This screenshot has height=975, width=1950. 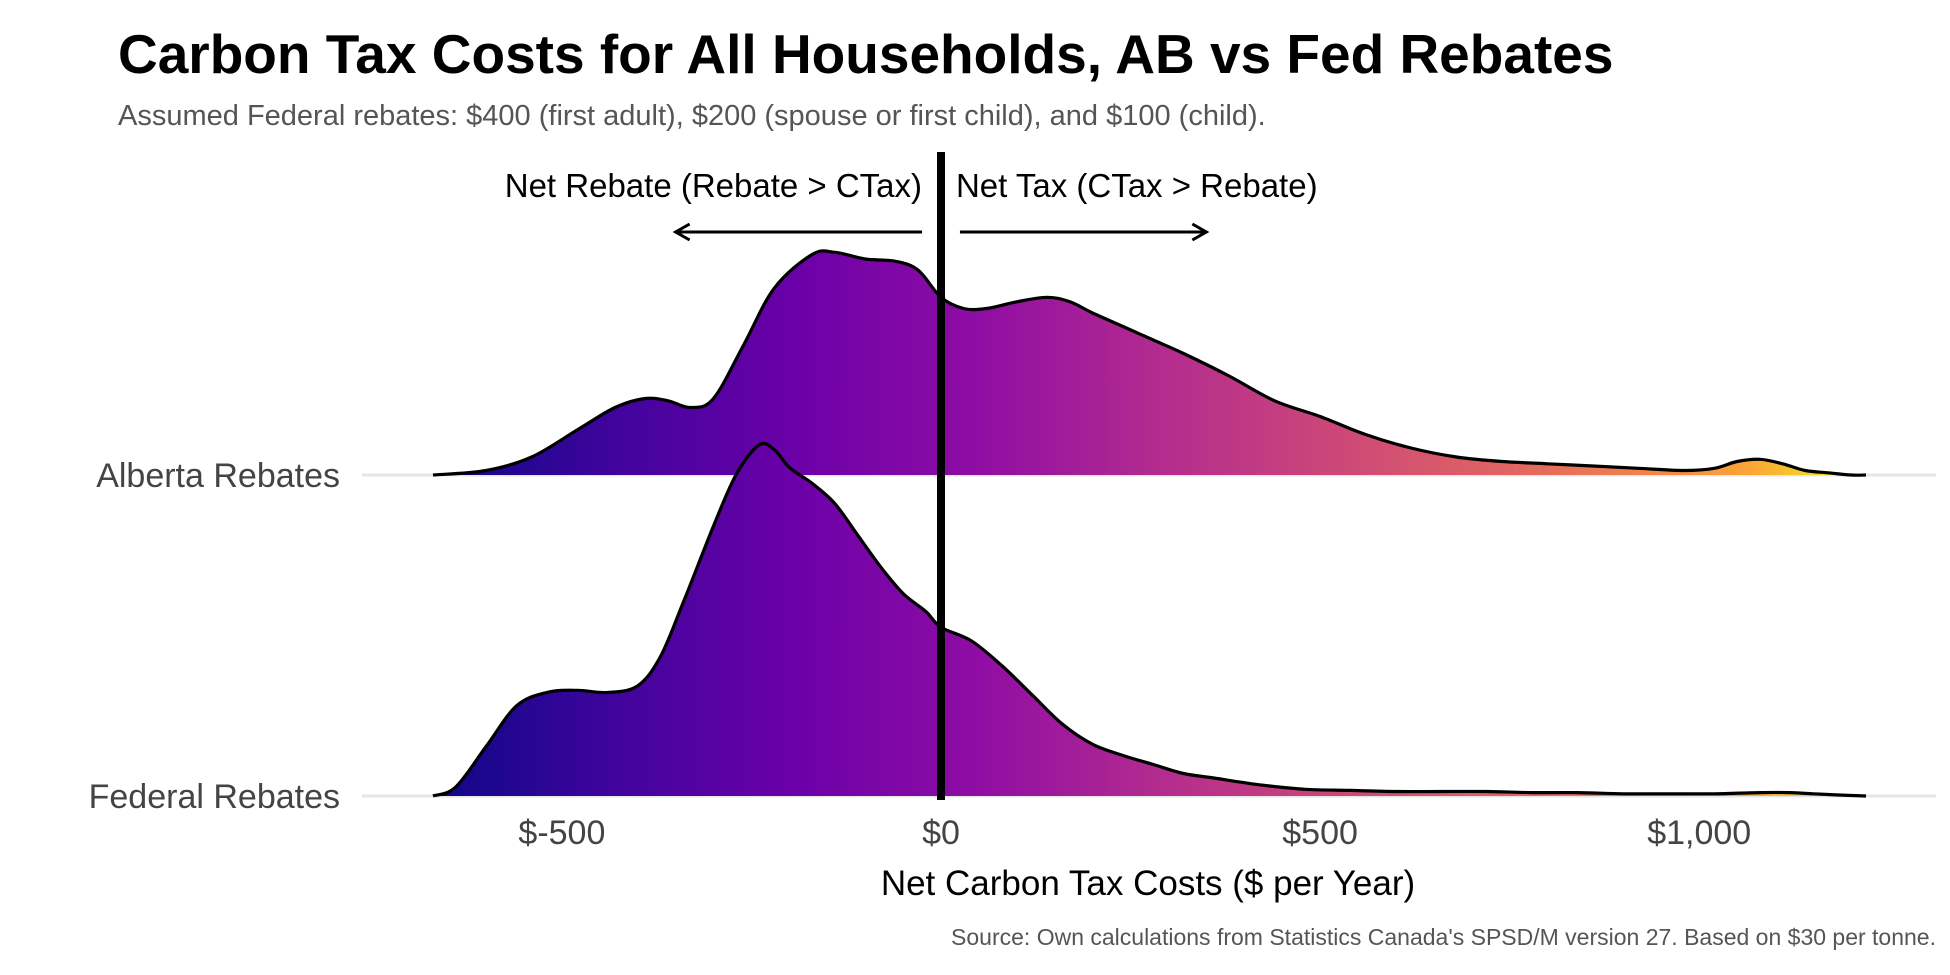 I want to click on x-tick-label: $0, so click(x=941, y=833).